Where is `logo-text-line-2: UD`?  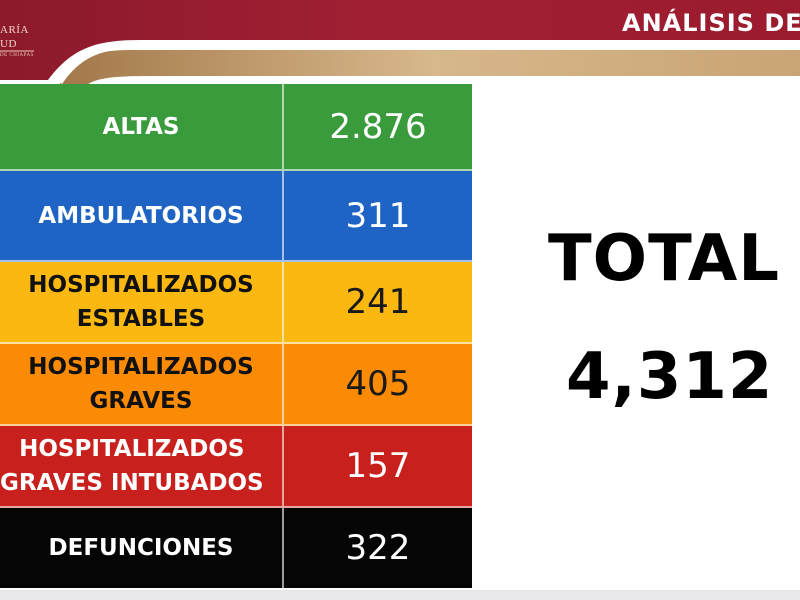
logo-text-line-2: UD is located at coordinates (8, 44).